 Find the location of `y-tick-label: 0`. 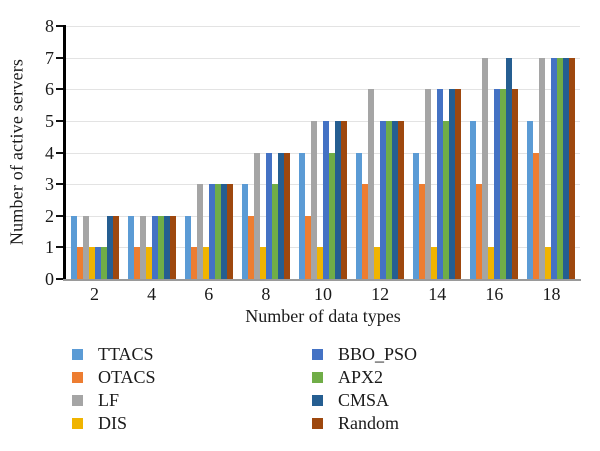

y-tick-label: 0 is located at coordinates (49, 279).